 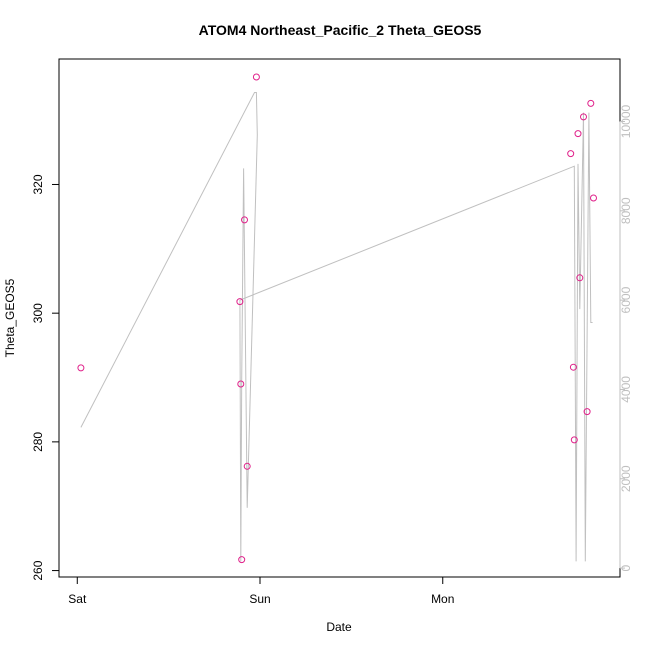 I want to click on y2-tick-label: 8000, so click(x=626, y=210).